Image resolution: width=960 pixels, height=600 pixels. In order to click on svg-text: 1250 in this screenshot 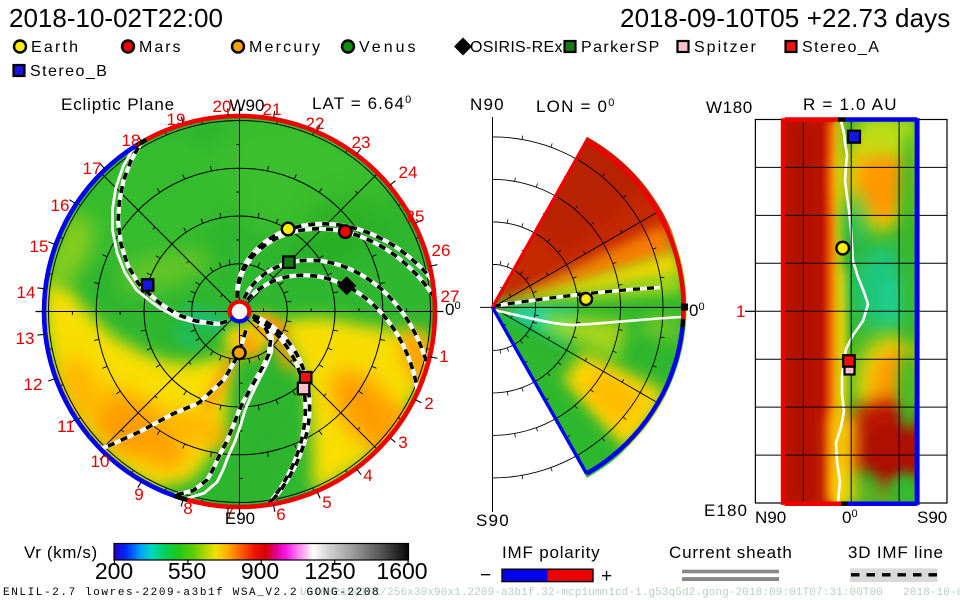, I will do `click(329, 571)`.